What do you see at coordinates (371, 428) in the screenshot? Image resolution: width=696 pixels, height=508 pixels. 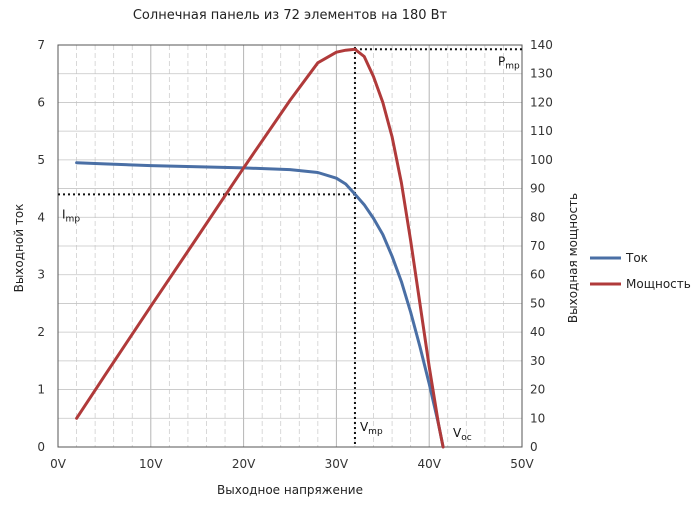 I see `vmp-label: Vmp` at bounding box center [371, 428].